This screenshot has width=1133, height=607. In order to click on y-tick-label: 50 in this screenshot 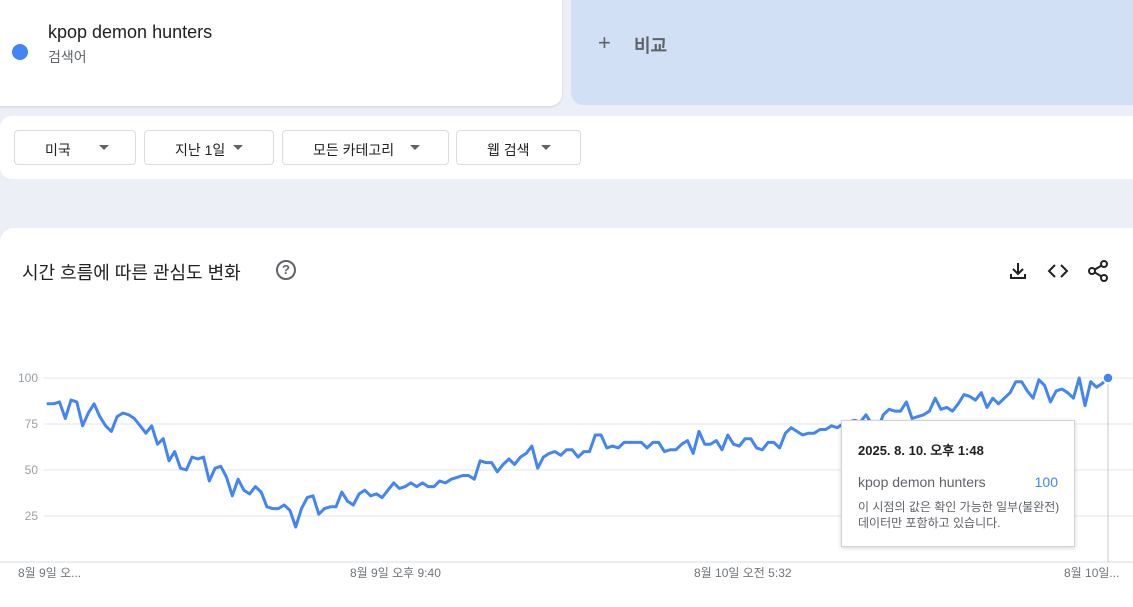, I will do `click(32, 470)`.